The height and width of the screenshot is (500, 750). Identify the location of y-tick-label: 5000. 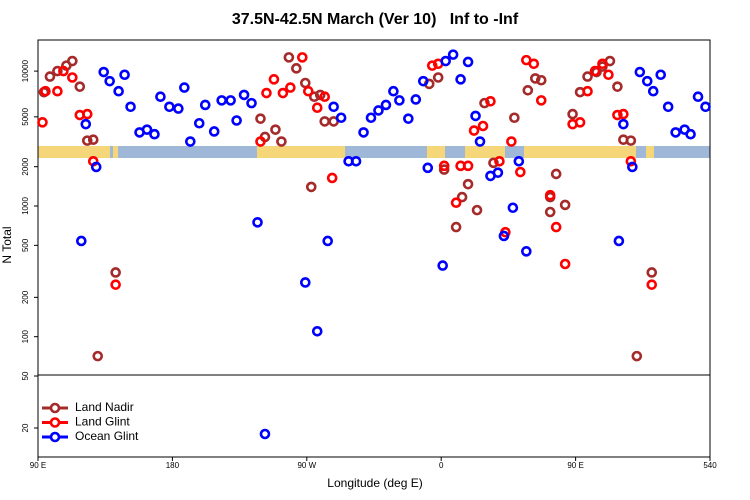
(25, 116).